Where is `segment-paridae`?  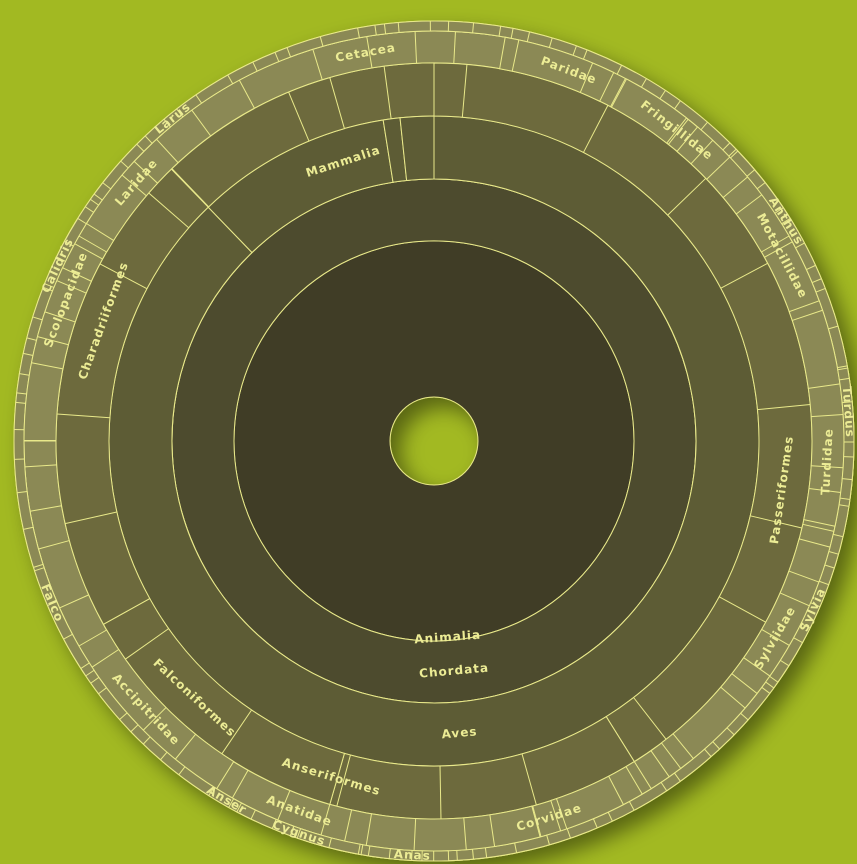 segment-paridae is located at coordinates (649, 111).